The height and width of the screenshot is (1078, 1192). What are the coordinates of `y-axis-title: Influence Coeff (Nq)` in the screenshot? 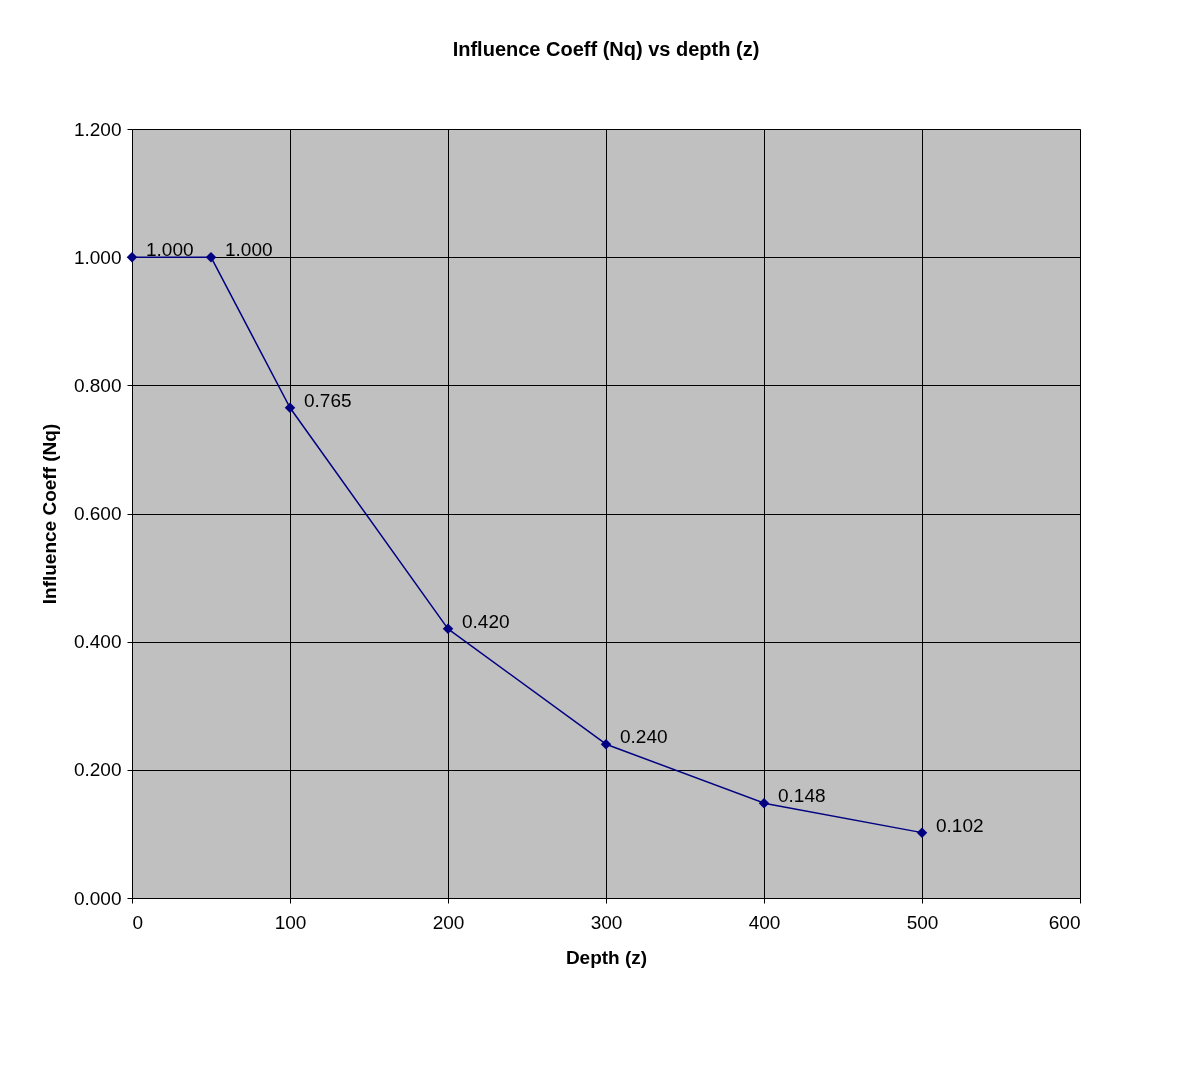 It's located at (49, 514).